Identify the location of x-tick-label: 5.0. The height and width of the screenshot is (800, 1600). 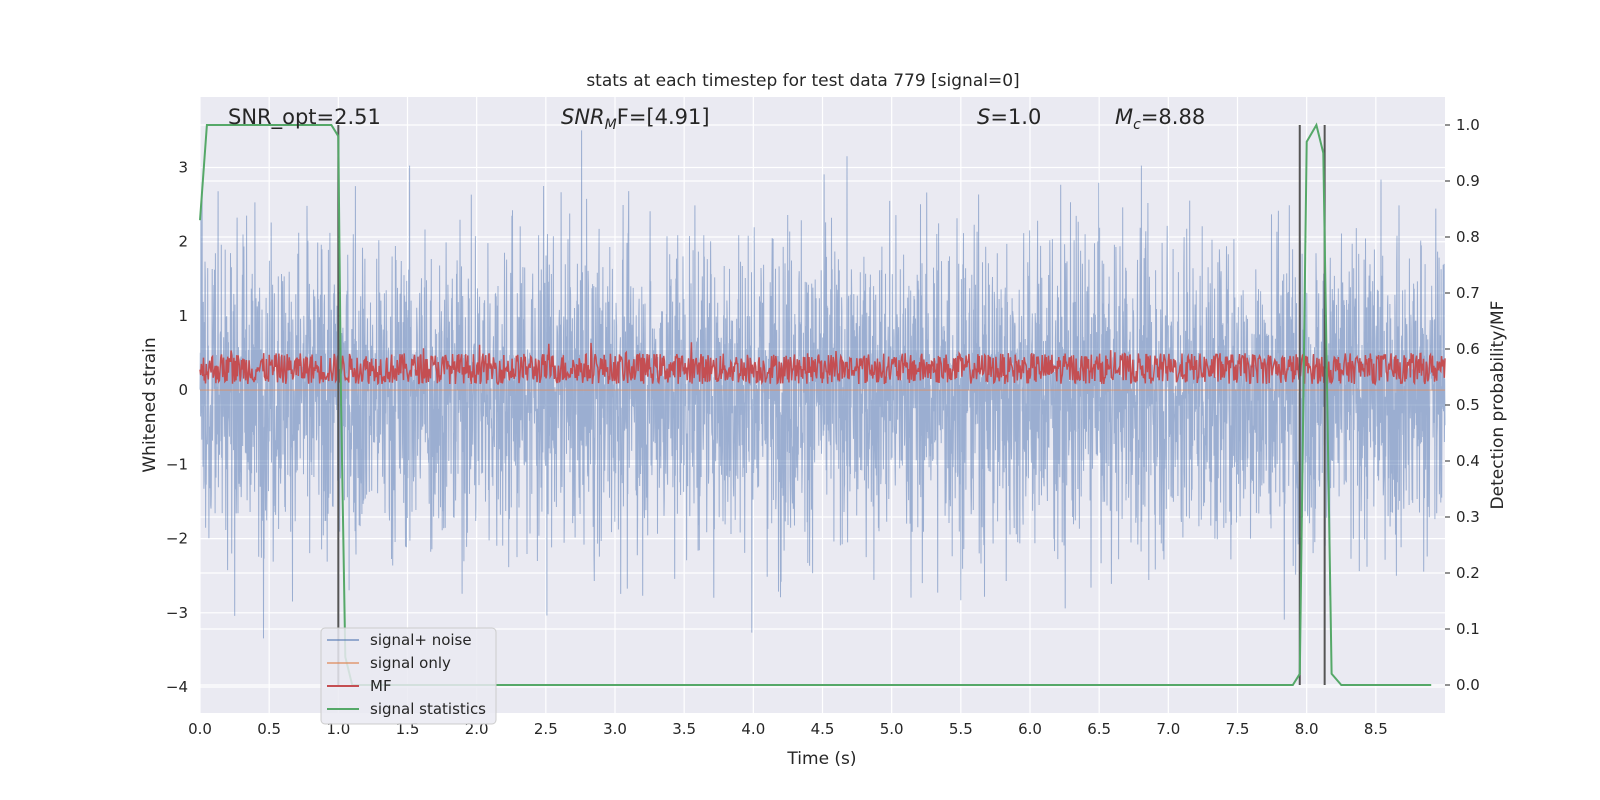
(892, 729).